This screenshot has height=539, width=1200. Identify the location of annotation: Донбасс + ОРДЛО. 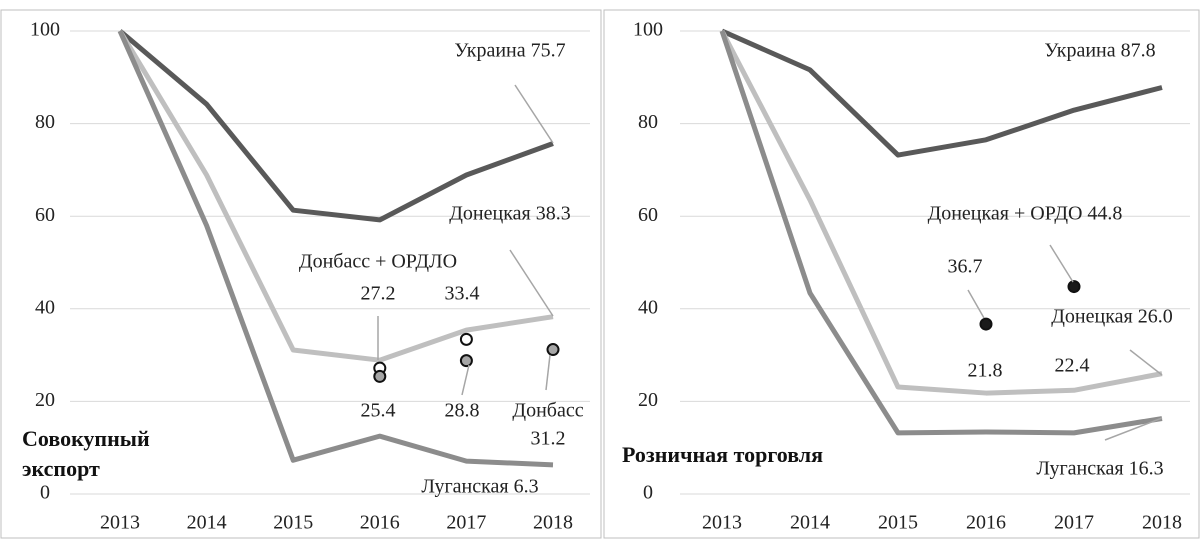
(378, 262).